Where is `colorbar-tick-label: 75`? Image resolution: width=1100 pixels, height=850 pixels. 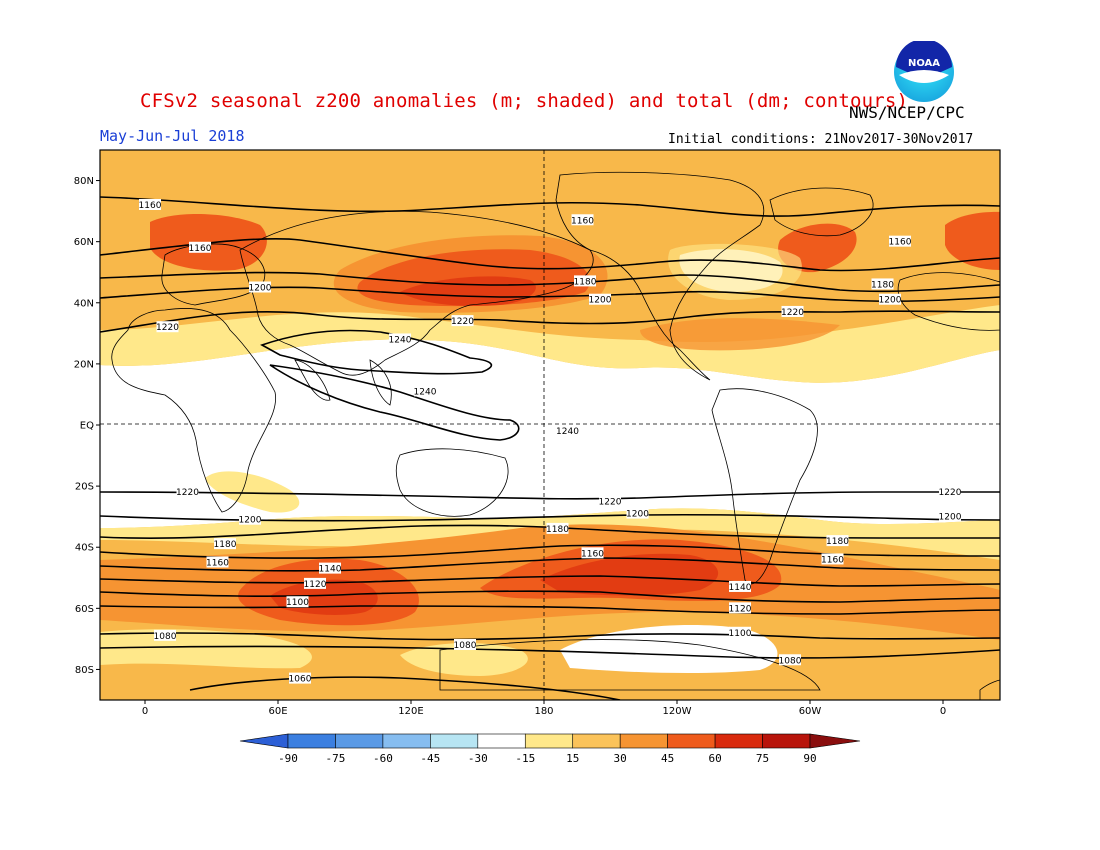 colorbar-tick-label: 75 is located at coordinates (762, 758).